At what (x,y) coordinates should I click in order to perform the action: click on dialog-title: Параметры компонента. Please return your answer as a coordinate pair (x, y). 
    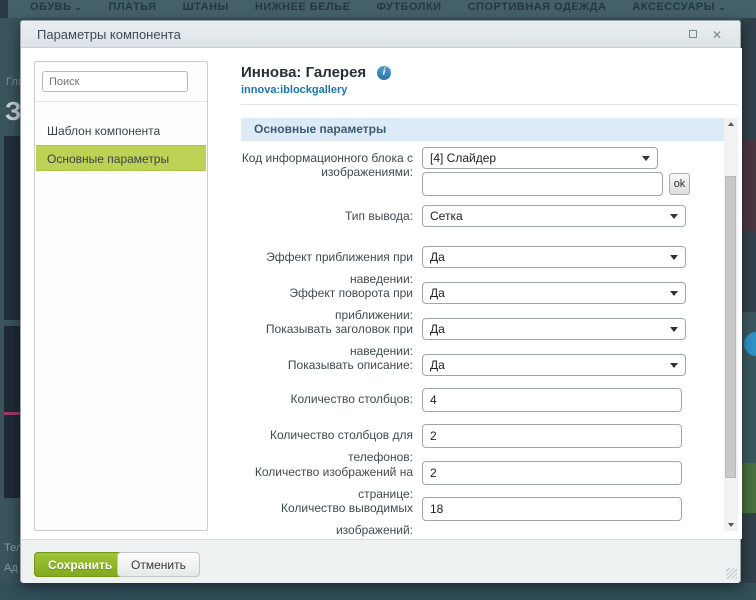
    Looking at the image, I should click on (109, 34).